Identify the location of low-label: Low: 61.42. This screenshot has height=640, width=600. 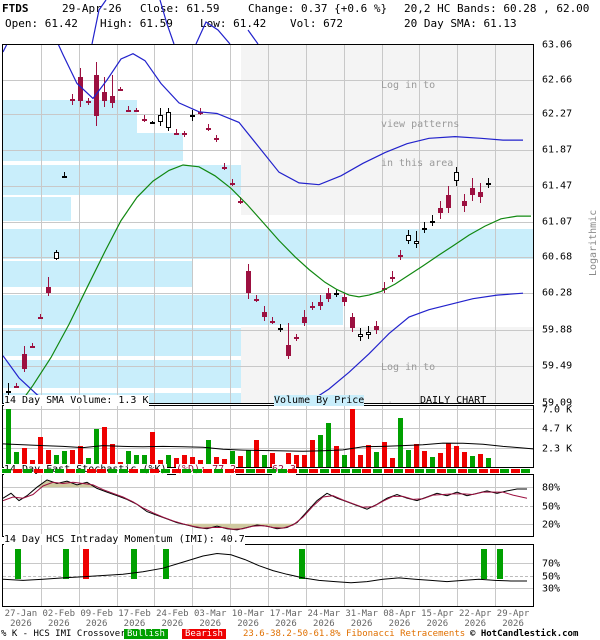
(233, 23).